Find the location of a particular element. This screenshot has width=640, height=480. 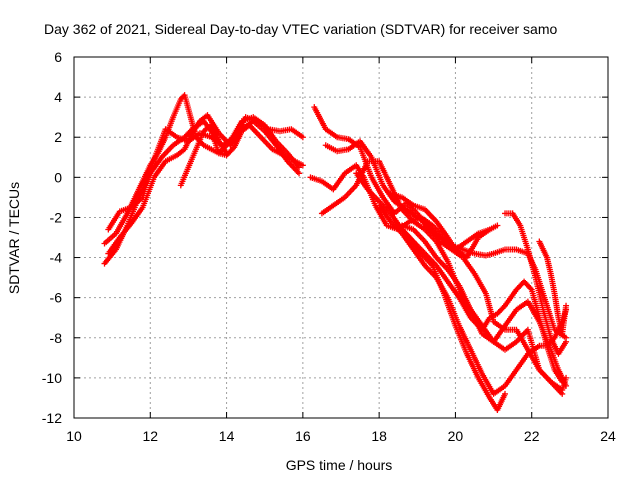

x-tick-label: 12 is located at coordinates (150, 436).